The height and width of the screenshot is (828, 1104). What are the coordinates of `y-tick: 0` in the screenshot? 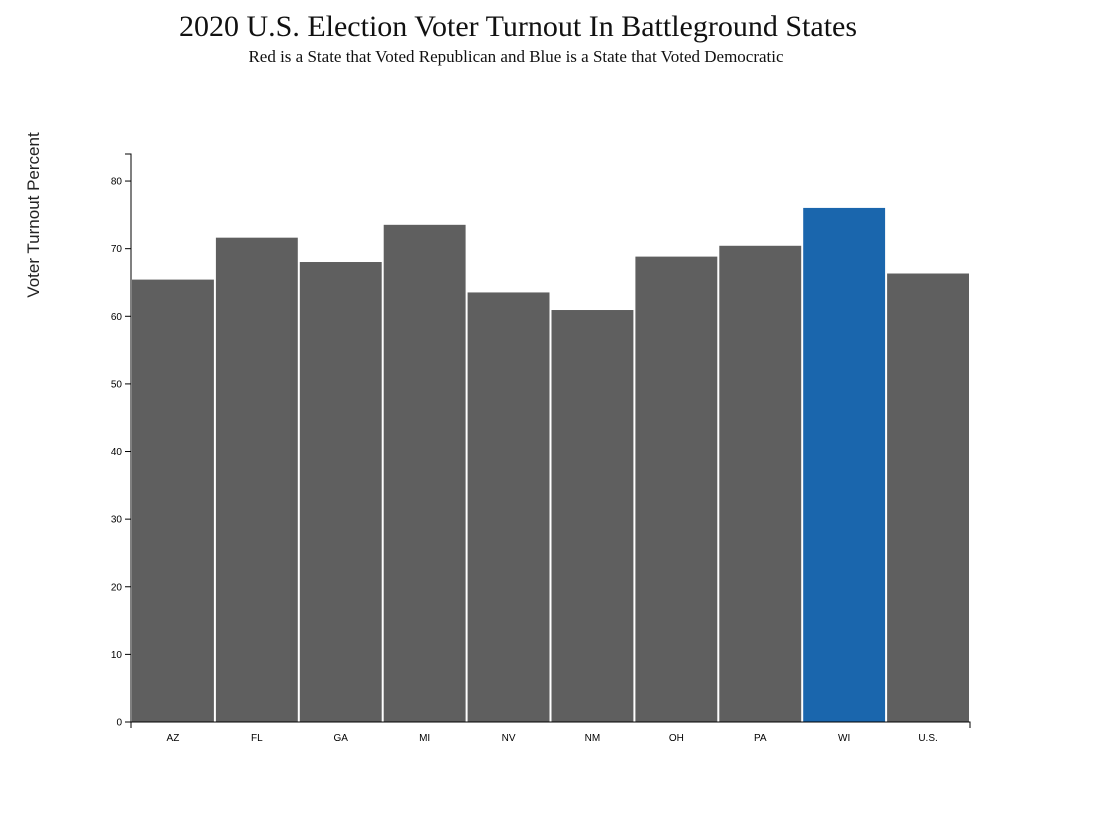 It's located at (123, 723).